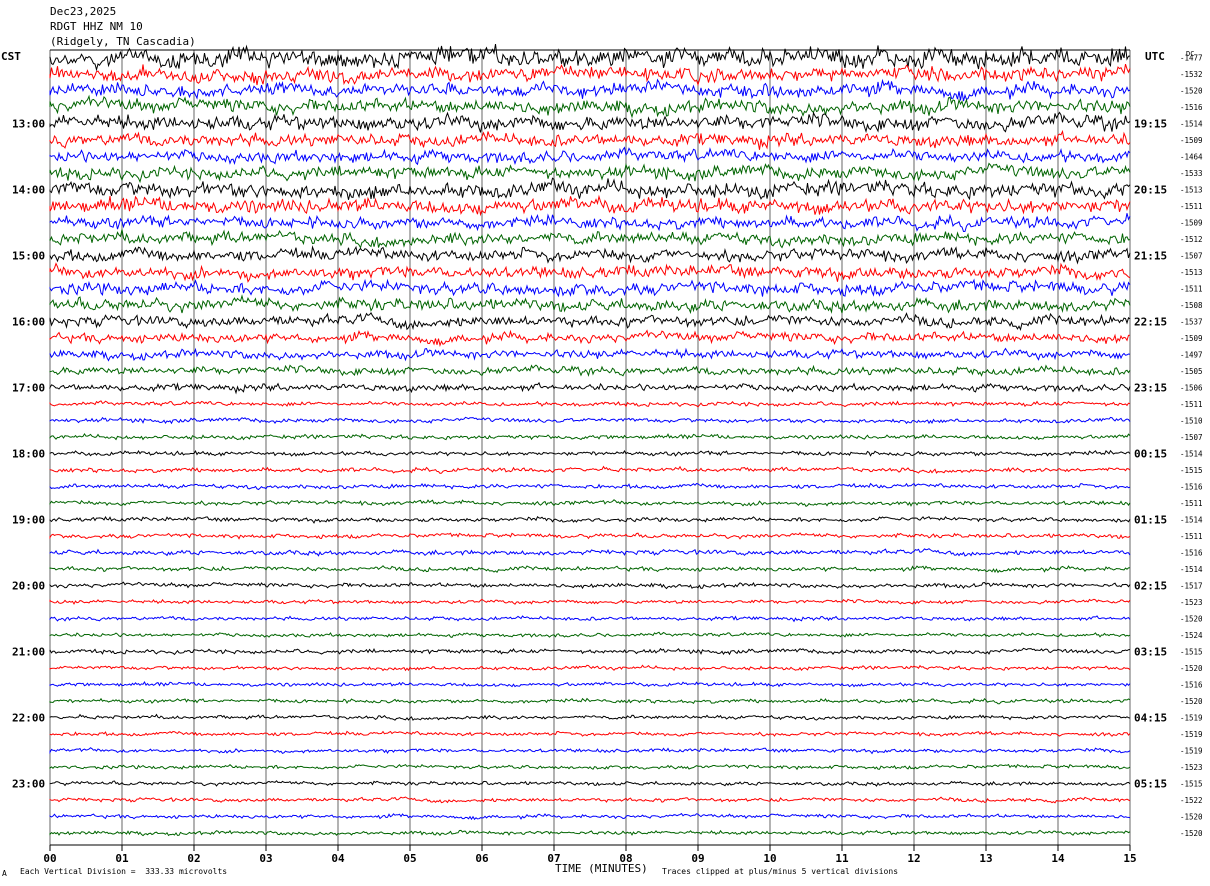  Describe the element at coordinates (1191, 74) in the screenshot. I see `dc-offset-label: -1532` at that location.